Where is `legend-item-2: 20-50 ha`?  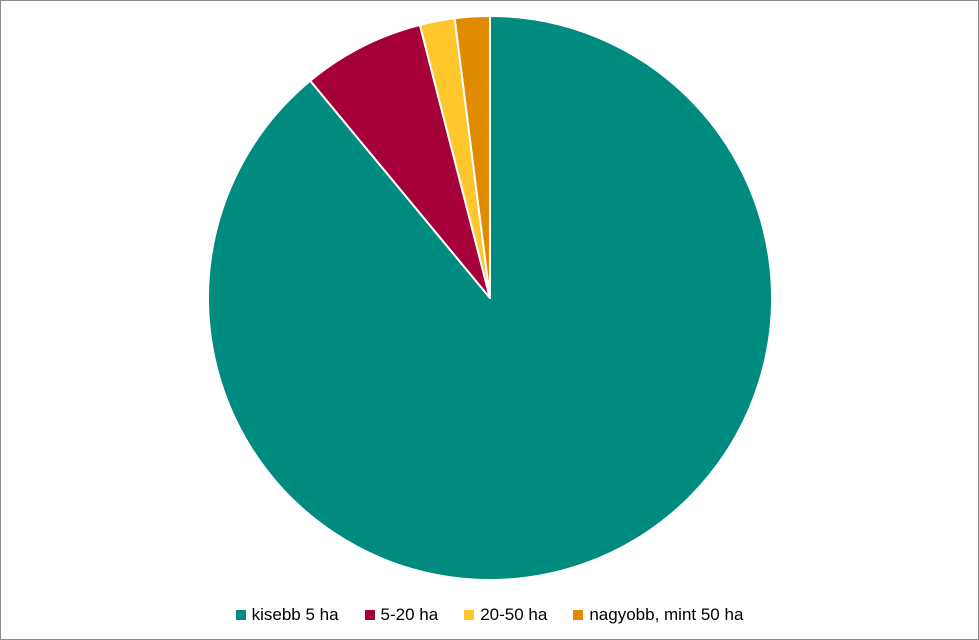
legend-item-2: 20-50 ha is located at coordinates (505, 615).